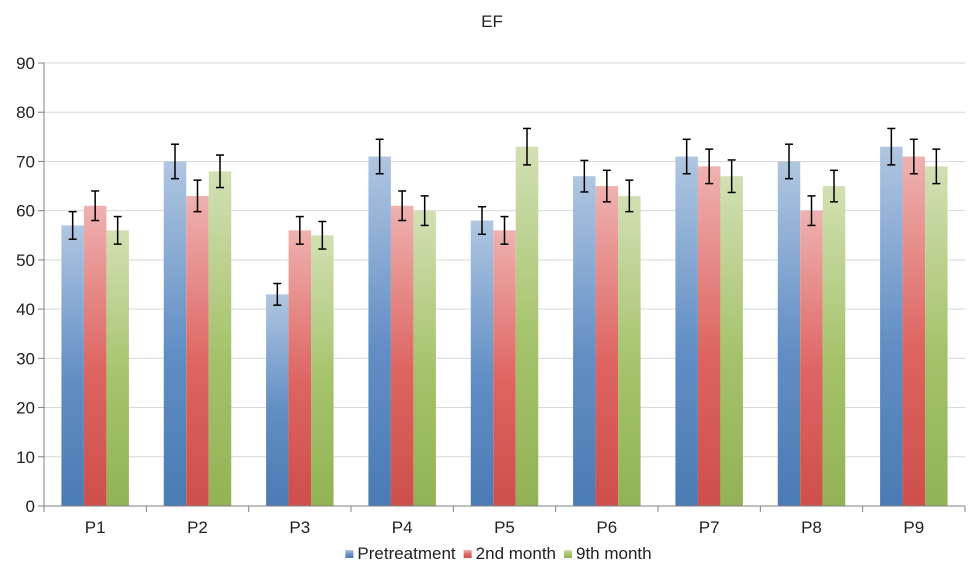 The image size is (969, 573). Describe the element at coordinates (686, 331) in the screenshot. I see `bar-p7-pretreatment` at that location.